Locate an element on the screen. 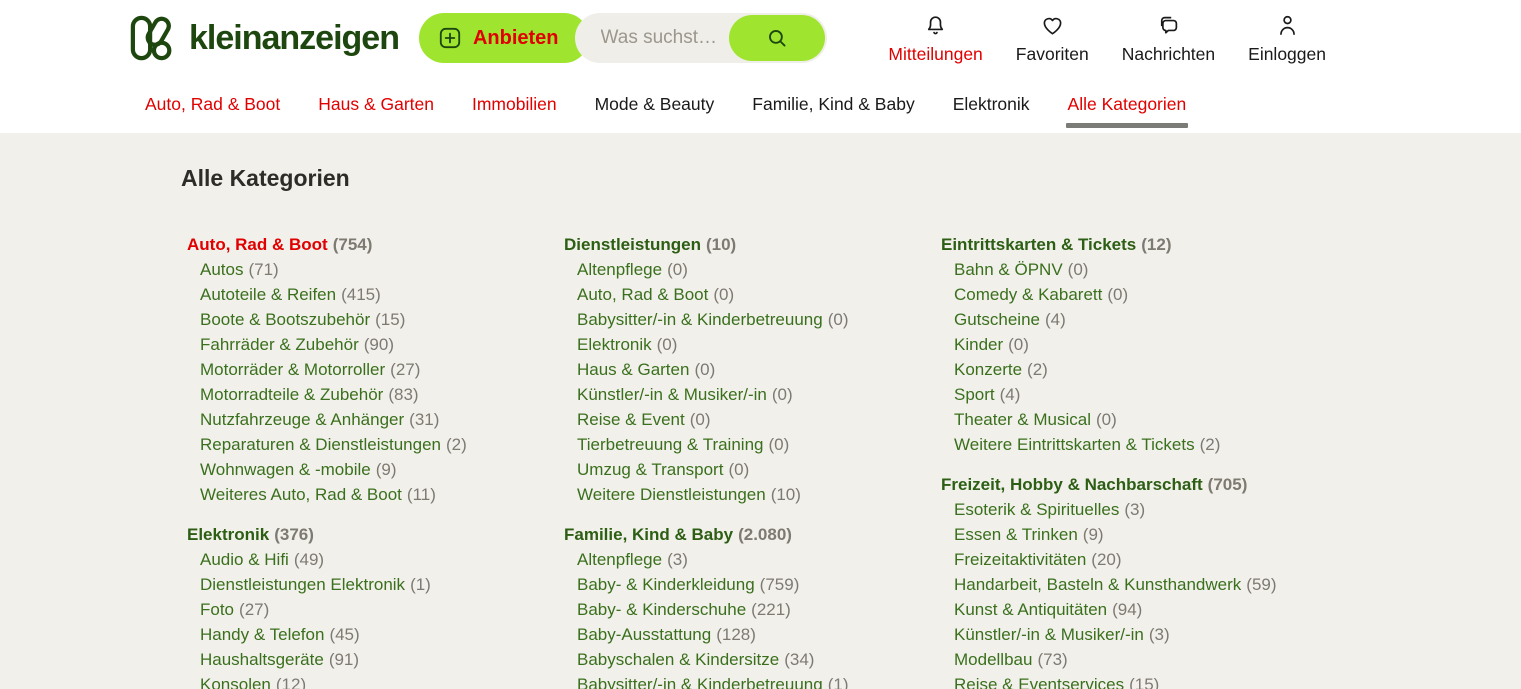 The height and width of the screenshot is (689, 1521). messages-link: Nachrichten is located at coordinates (1168, 38).